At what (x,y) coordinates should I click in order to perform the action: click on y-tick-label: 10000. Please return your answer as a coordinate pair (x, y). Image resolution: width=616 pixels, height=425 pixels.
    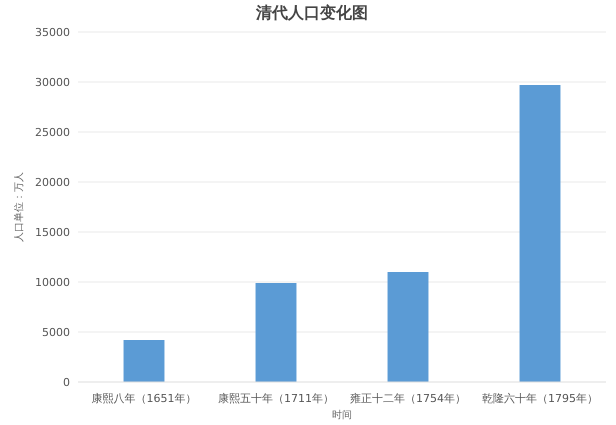
    Looking at the image, I should click on (52, 282).